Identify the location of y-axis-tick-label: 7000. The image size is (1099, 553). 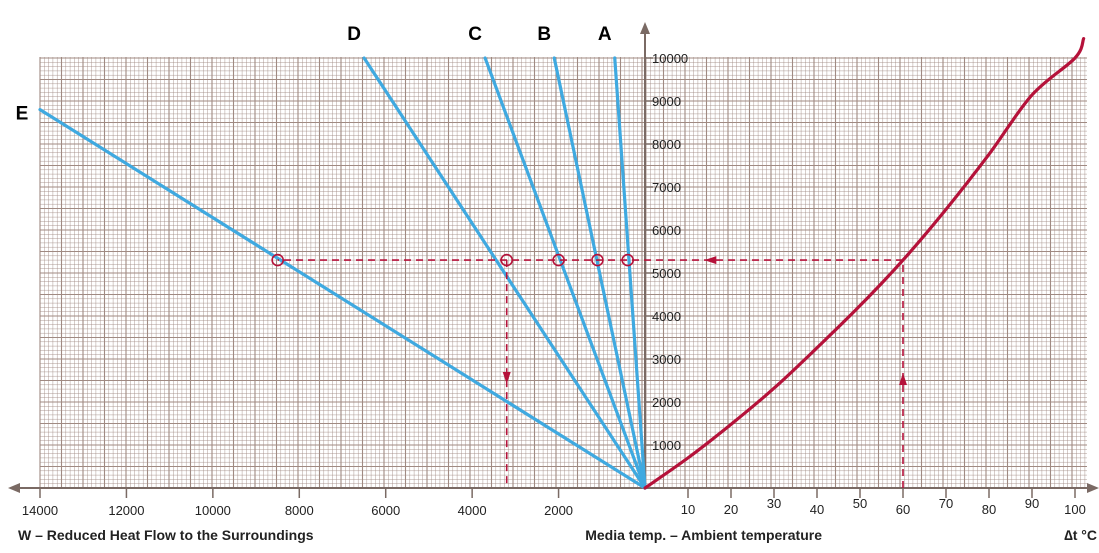
(666, 187).